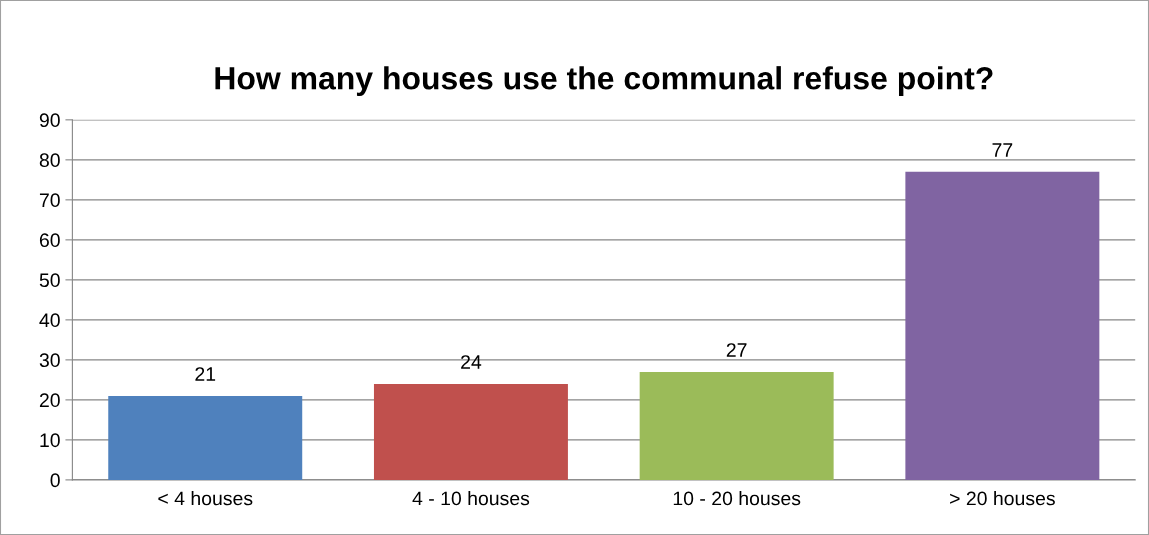  Describe the element at coordinates (49, 320) in the screenshot. I see `y-tick-label: 40` at that location.